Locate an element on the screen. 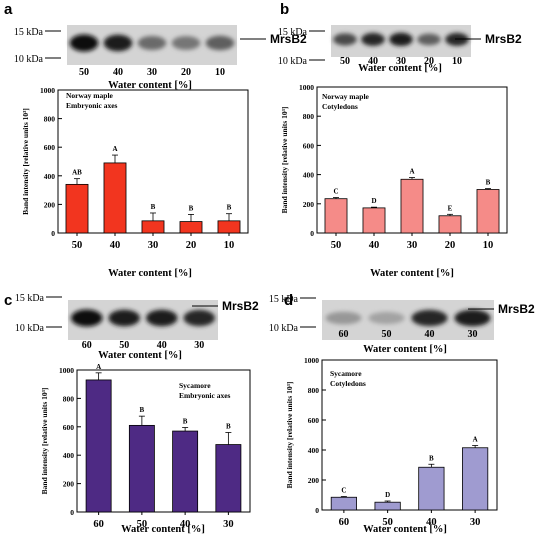 The image size is (550, 535). y-tick-label: 800 is located at coordinates (314, 390).